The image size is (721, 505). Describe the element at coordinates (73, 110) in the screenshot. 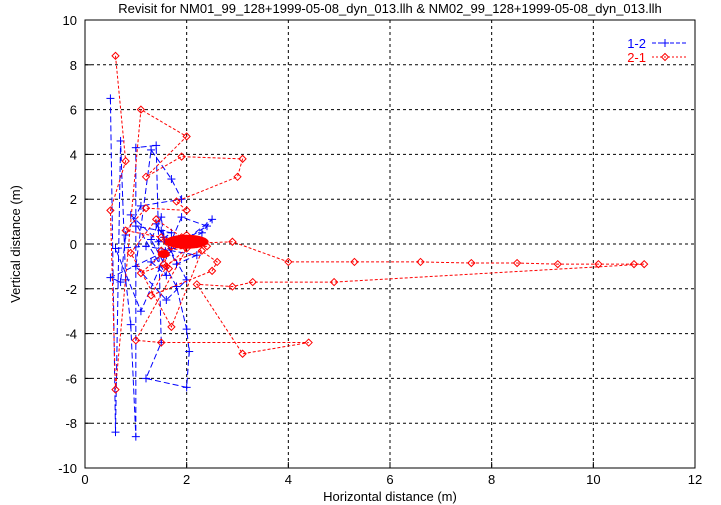

I see `y-tick-label: 6` at that location.